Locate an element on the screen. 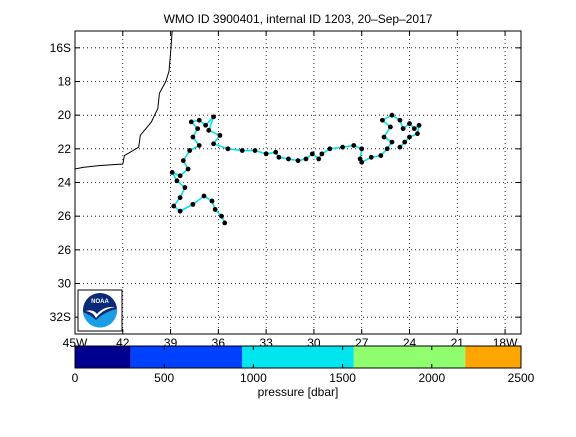  lat-tick-label: 32S is located at coordinates (60, 317).